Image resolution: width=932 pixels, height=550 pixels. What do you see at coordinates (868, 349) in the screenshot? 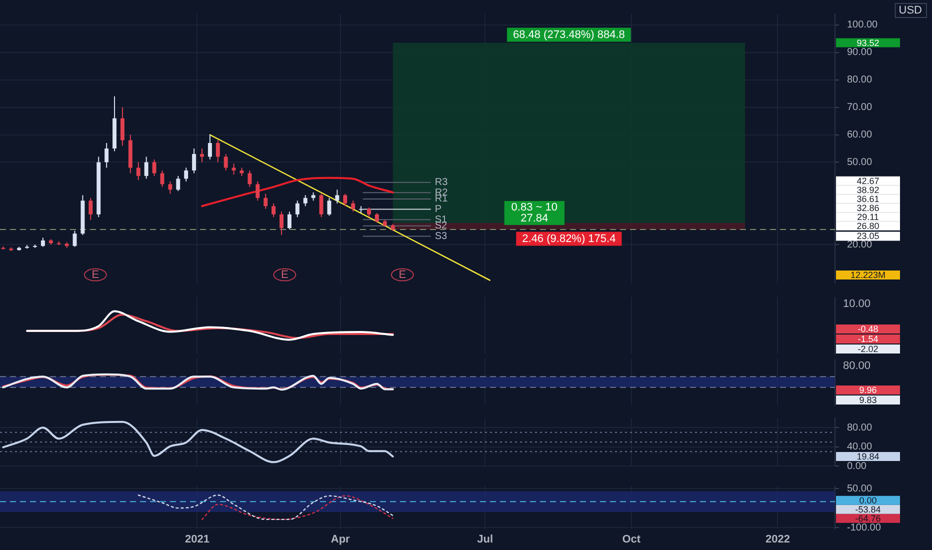
I see `text: -2.02` at bounding box center [868, 349].